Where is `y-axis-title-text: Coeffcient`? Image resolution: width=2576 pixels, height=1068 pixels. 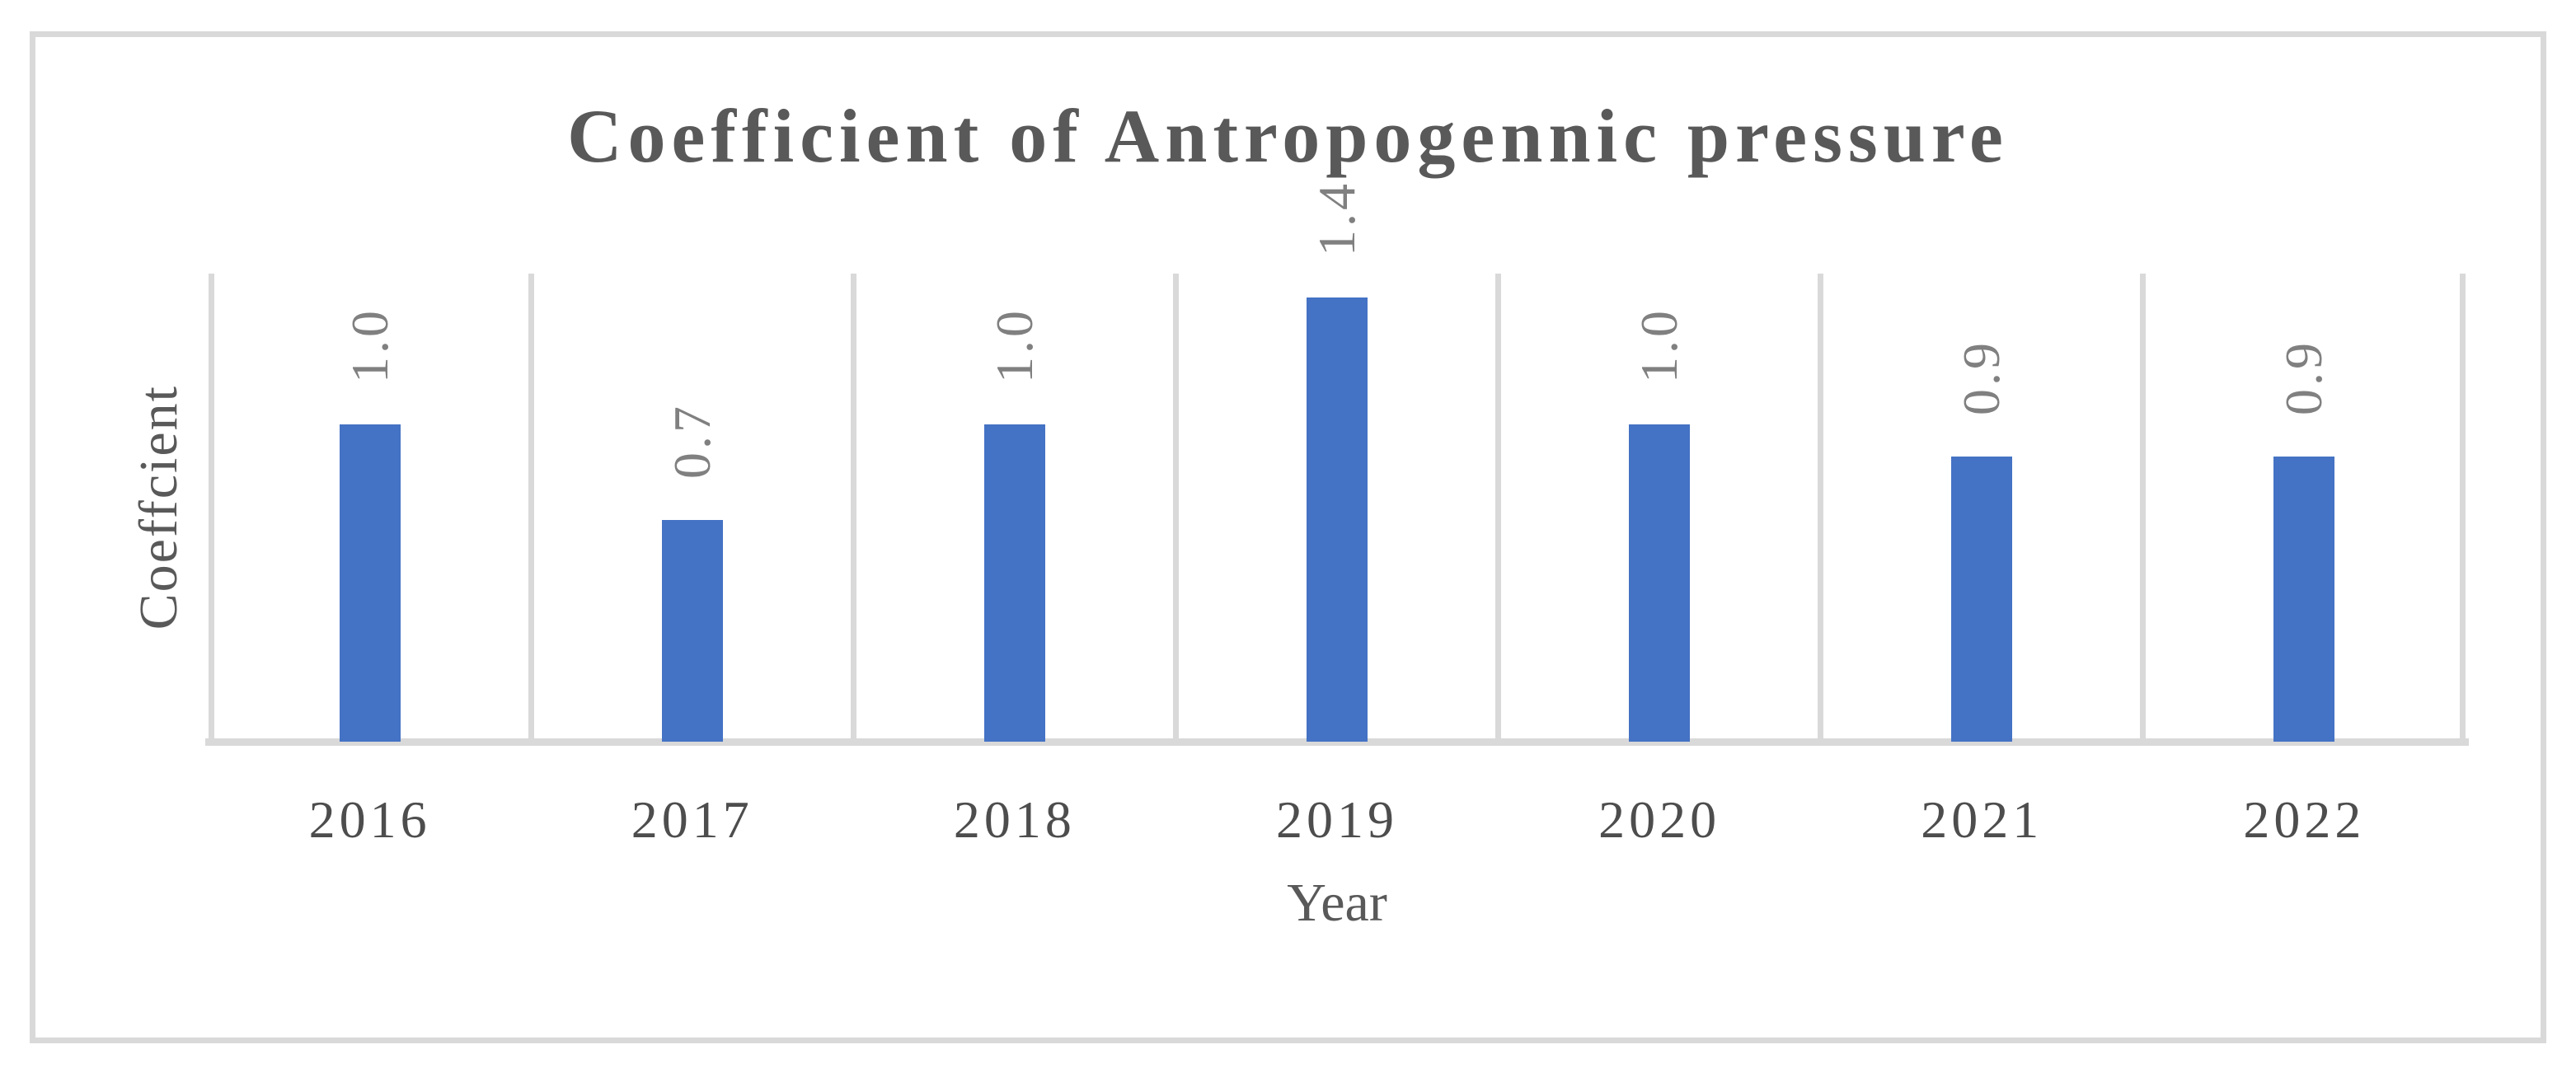
y-axis-title-text: Coeffcient is located at coordinates (159, 507).